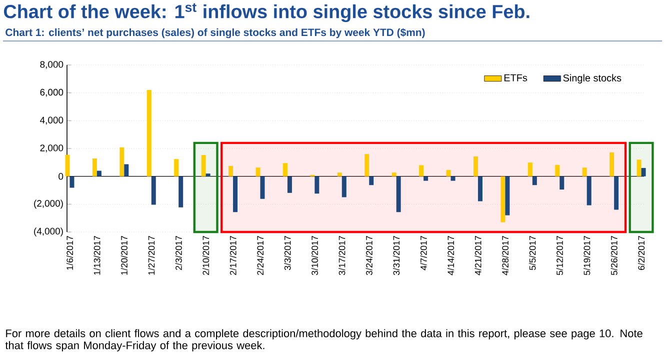 The image size is (667, 361). What do you see at coordinates (52, 120) in the screenshot?
I see `y-tick-label: 4,000` at bounding box center [52, 120].